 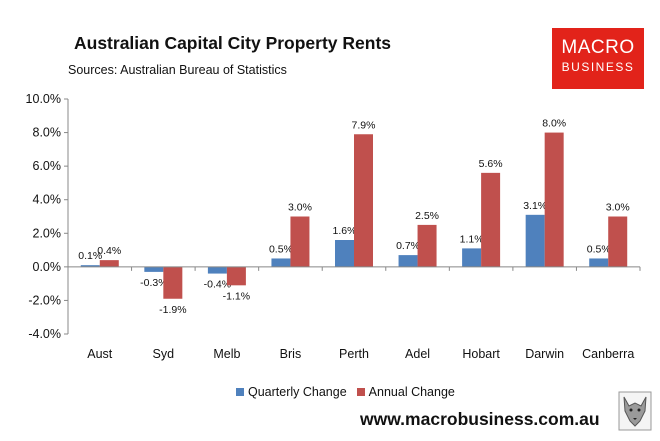 I want to click on bar-annual-perth, so click(x=363, y=200).